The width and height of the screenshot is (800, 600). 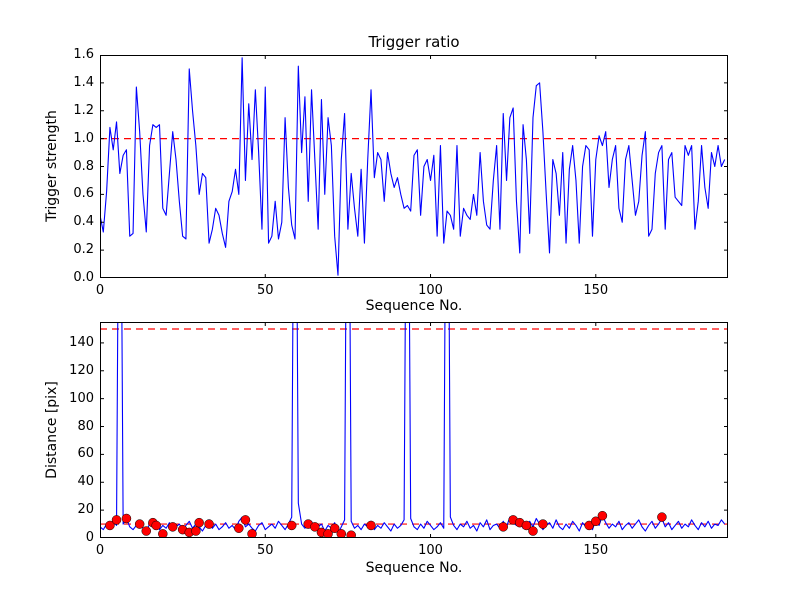 What do you see at coordinates (89, 537) in the screenshot?
I see `y-tick-label: 0` at bounding box center [89, 537].